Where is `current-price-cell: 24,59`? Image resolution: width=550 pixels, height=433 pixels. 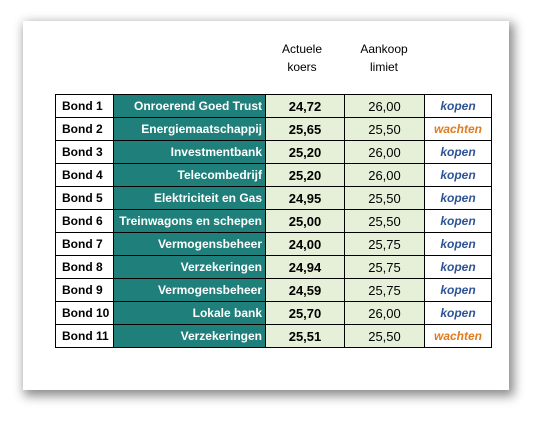
current-price-cell: 24,59 is located at coordinates (305, 290).